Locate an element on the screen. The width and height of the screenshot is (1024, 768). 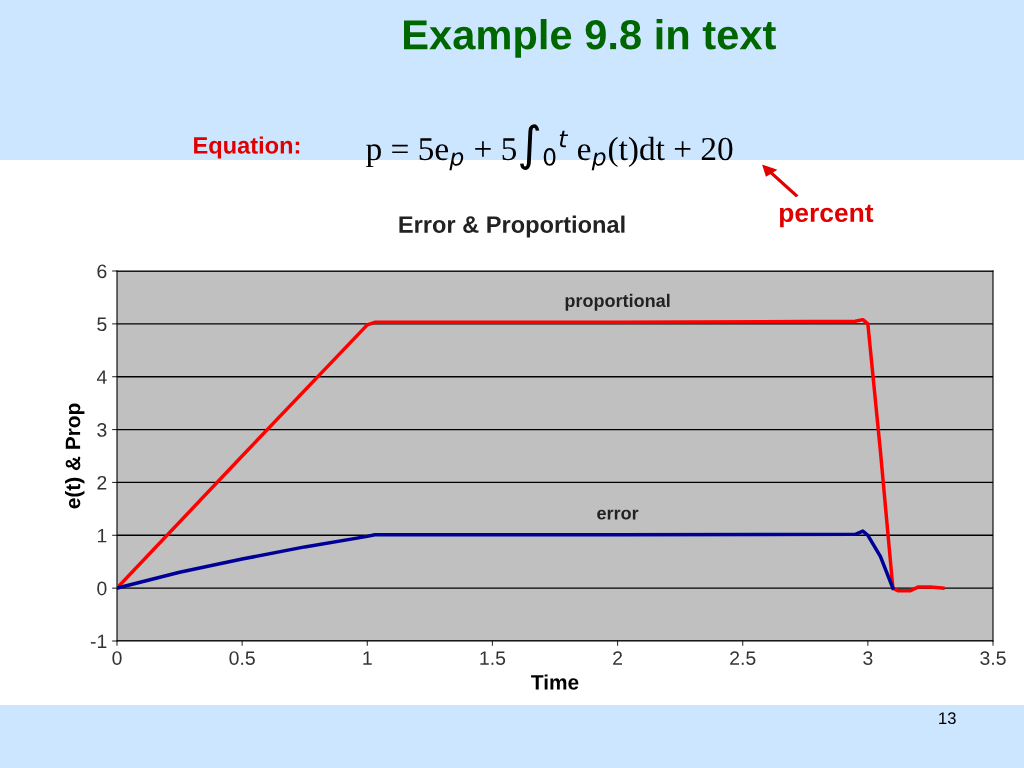
x-tick-label: 3 is located at coordinates (868, 658).